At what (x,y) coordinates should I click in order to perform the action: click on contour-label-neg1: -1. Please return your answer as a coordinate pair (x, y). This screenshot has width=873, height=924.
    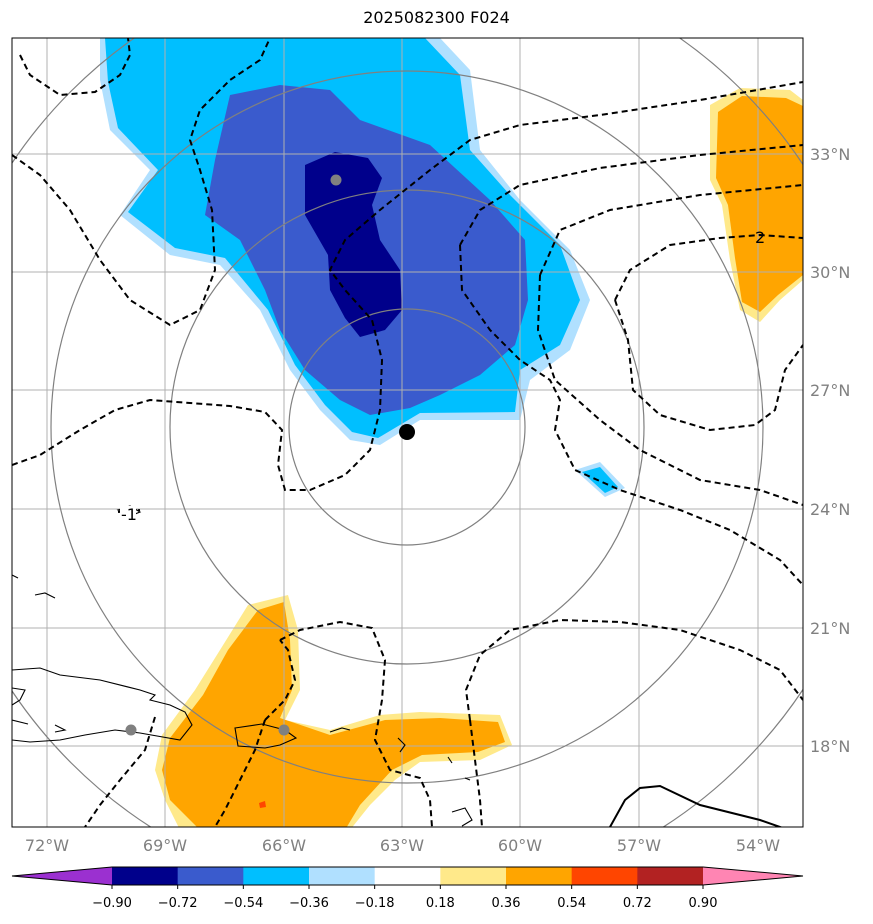
    Looking at the image, I should click on (129, 514).